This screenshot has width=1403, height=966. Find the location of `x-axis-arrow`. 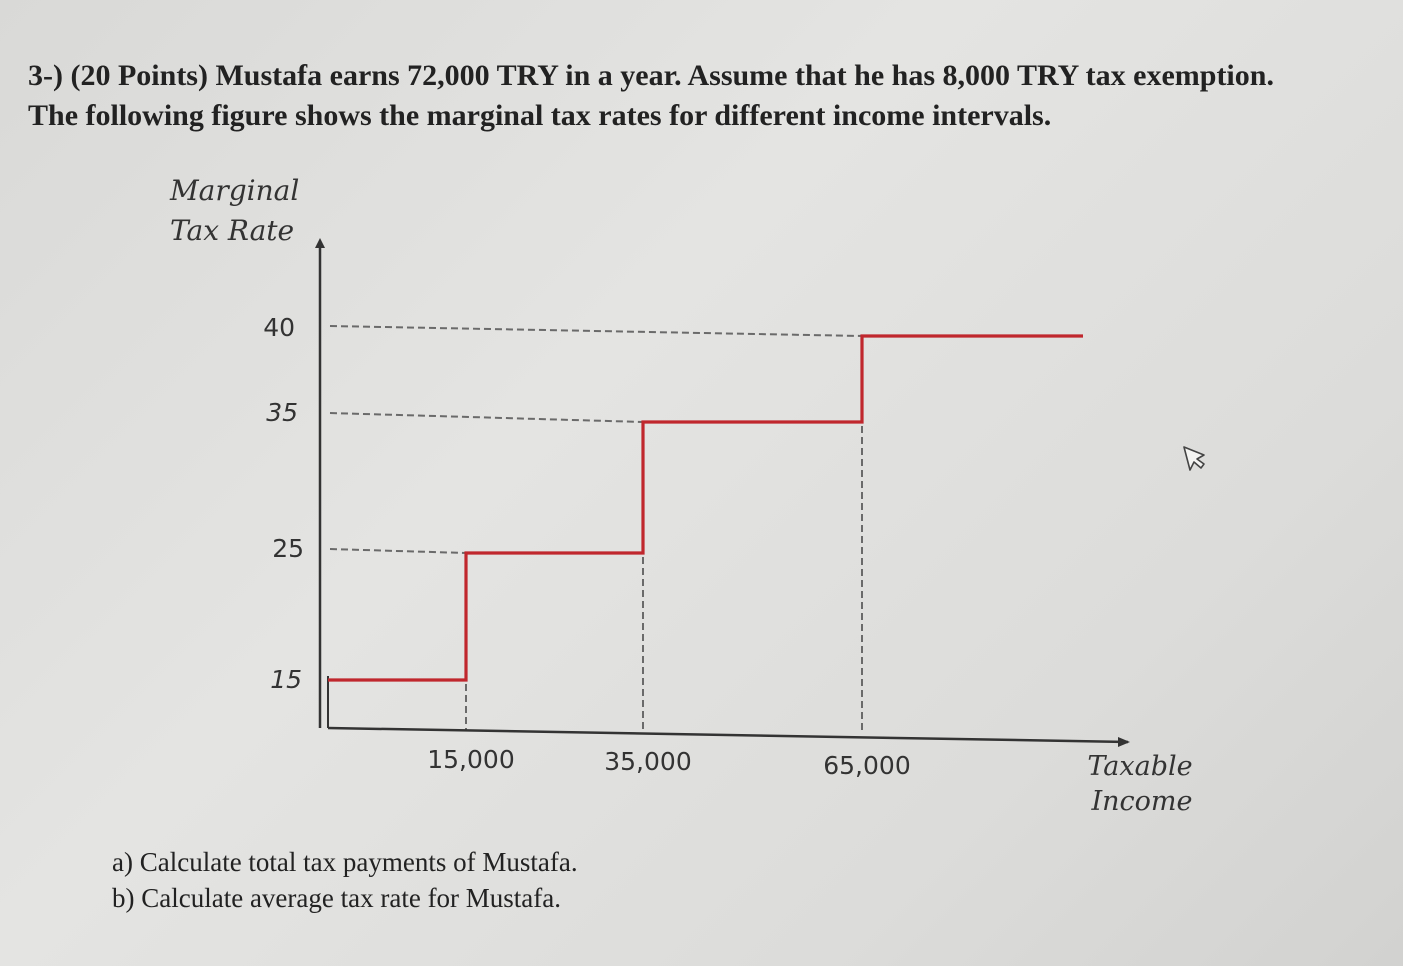

x-axis-arrow is located at coordinates (1124, 742).